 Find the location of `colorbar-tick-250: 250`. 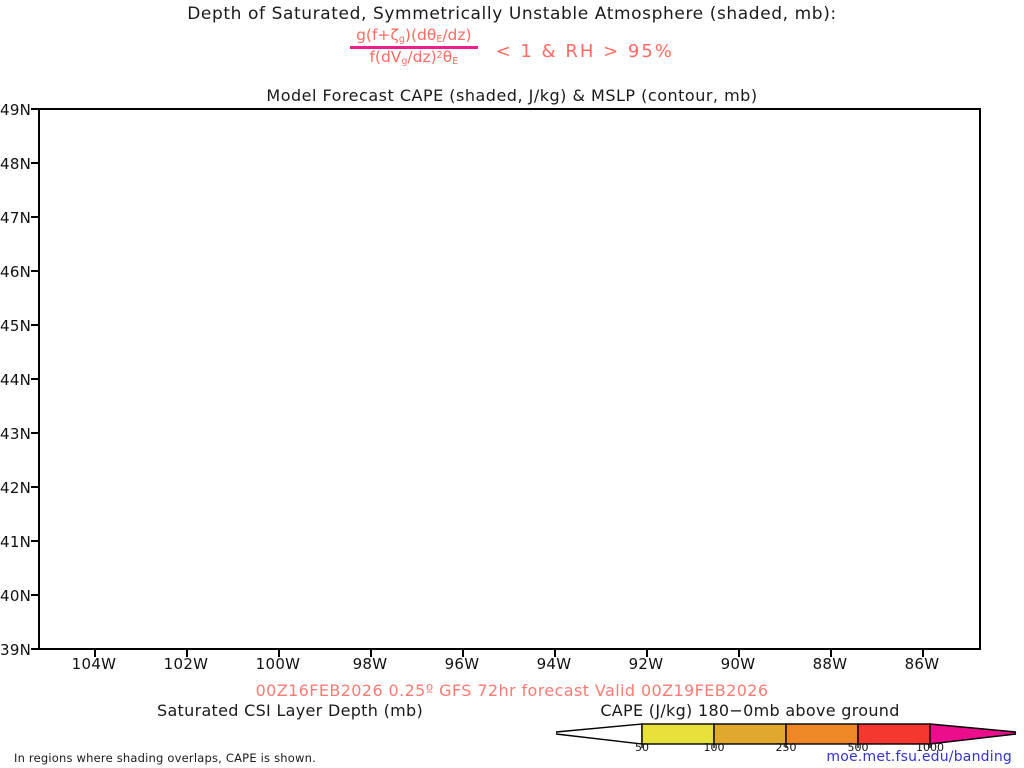

colorbar-tick-250: 250 is located at coordinates (786, 747).